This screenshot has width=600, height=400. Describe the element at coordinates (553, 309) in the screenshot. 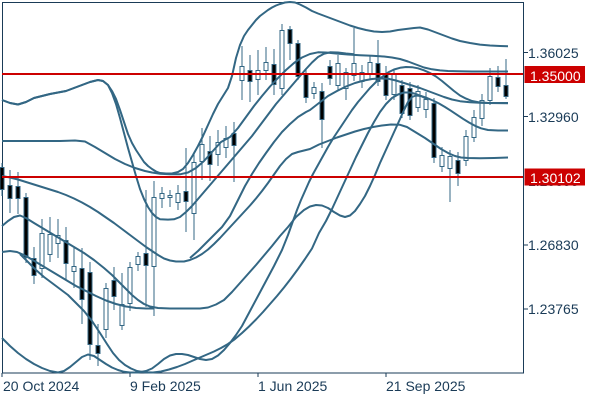

I see `svg-text: 1.23765` at that location.